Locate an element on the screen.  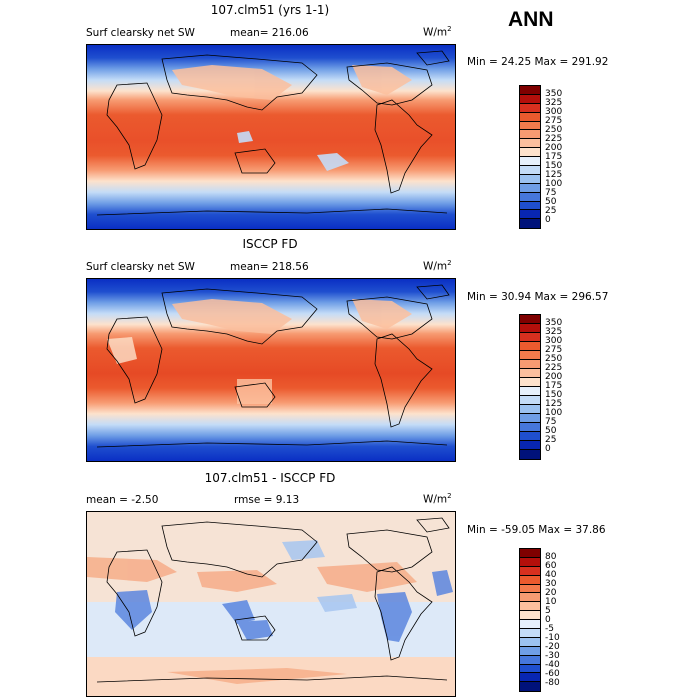
colorbar-label: -5 is located at coordinates (549, 629).